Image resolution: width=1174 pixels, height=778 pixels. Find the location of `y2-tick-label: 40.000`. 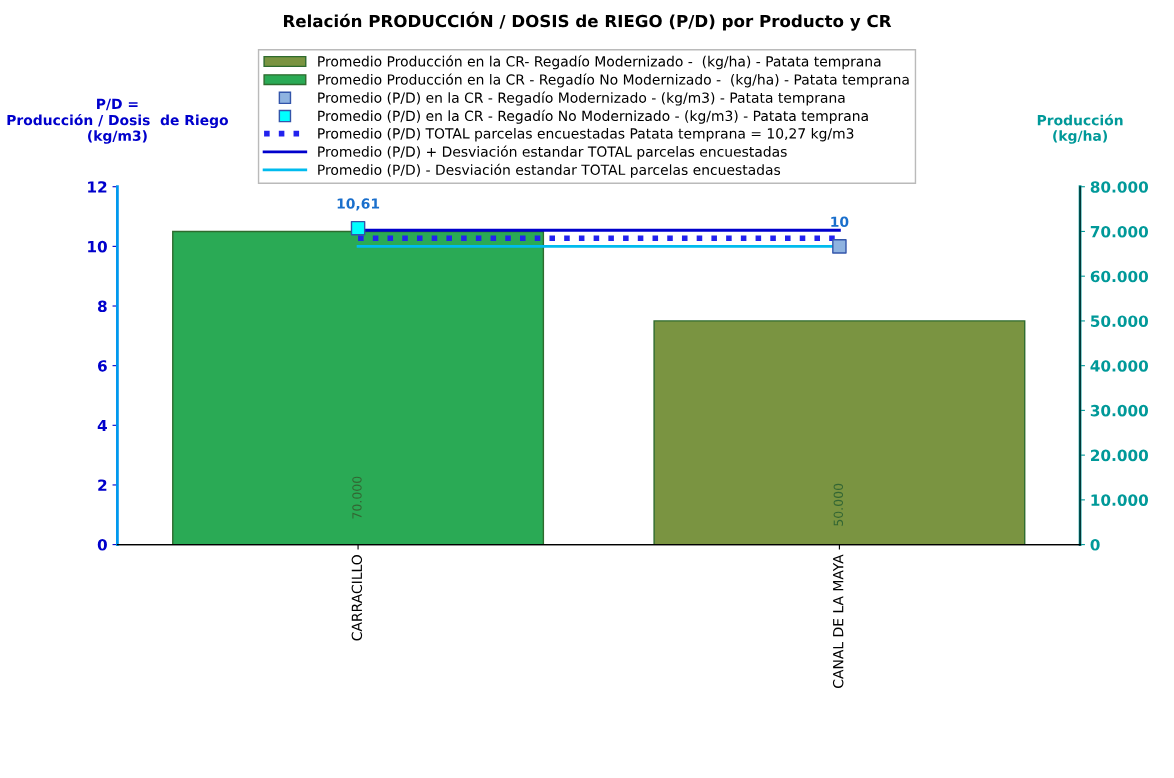

y2-tick-label: 40.000 is located at coordinates (1119, 366).